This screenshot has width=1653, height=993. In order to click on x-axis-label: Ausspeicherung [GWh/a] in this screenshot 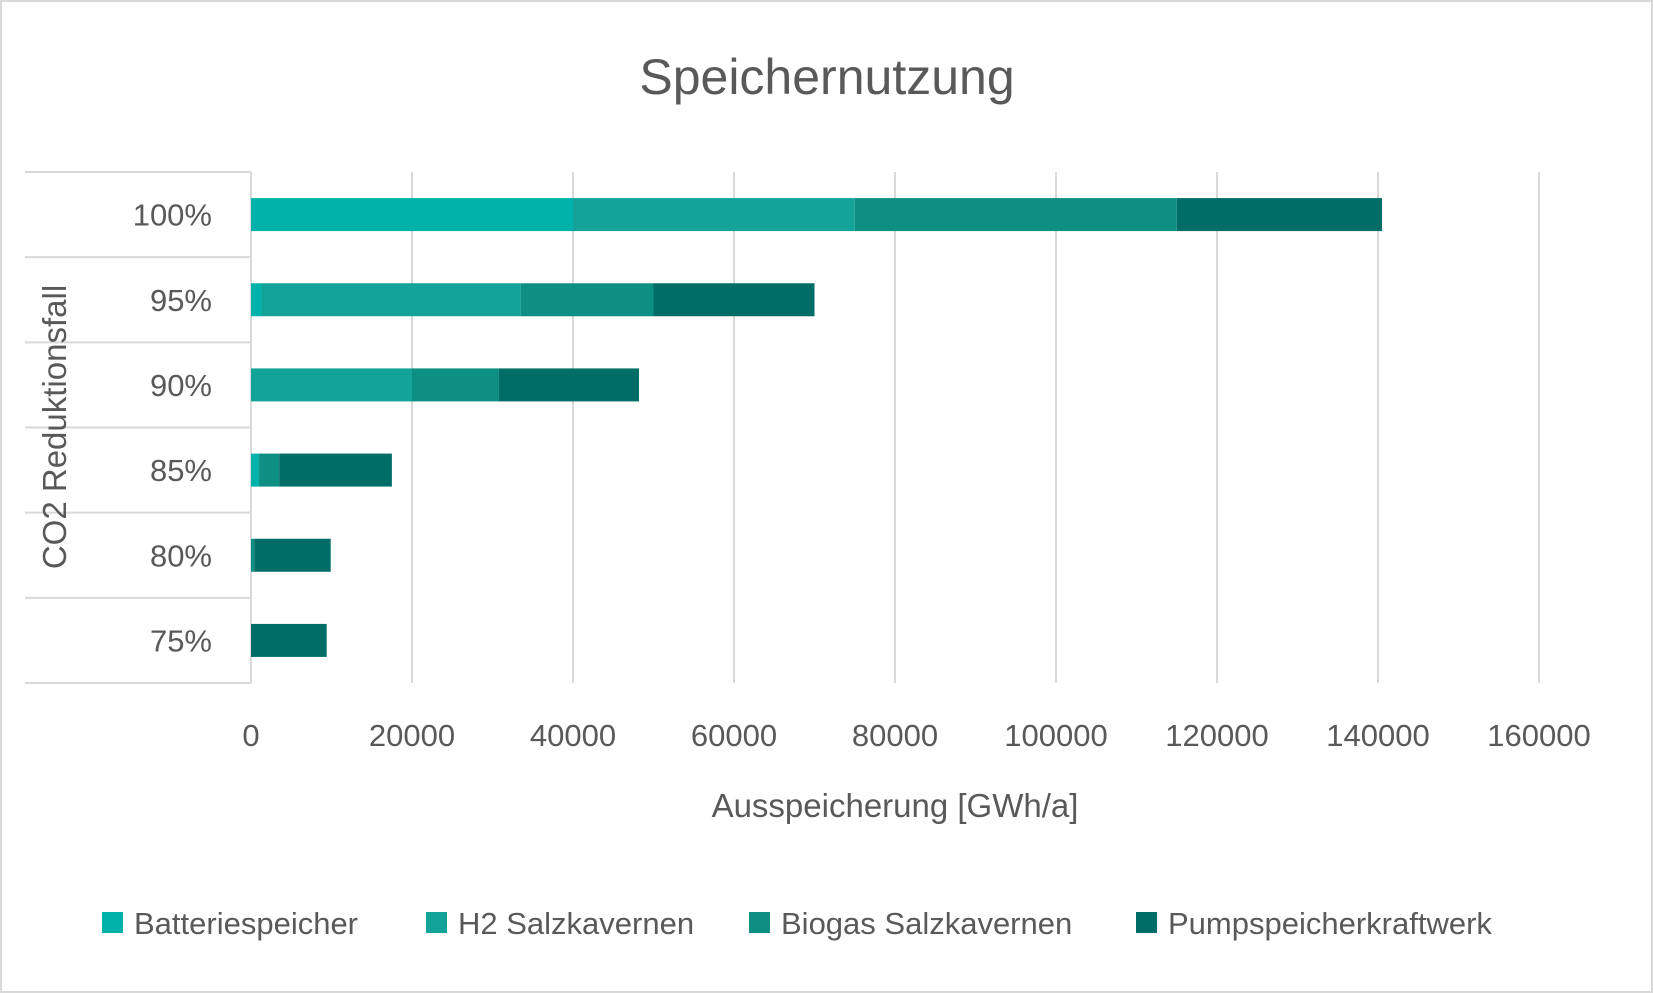, I will do `click(895, 805)`.